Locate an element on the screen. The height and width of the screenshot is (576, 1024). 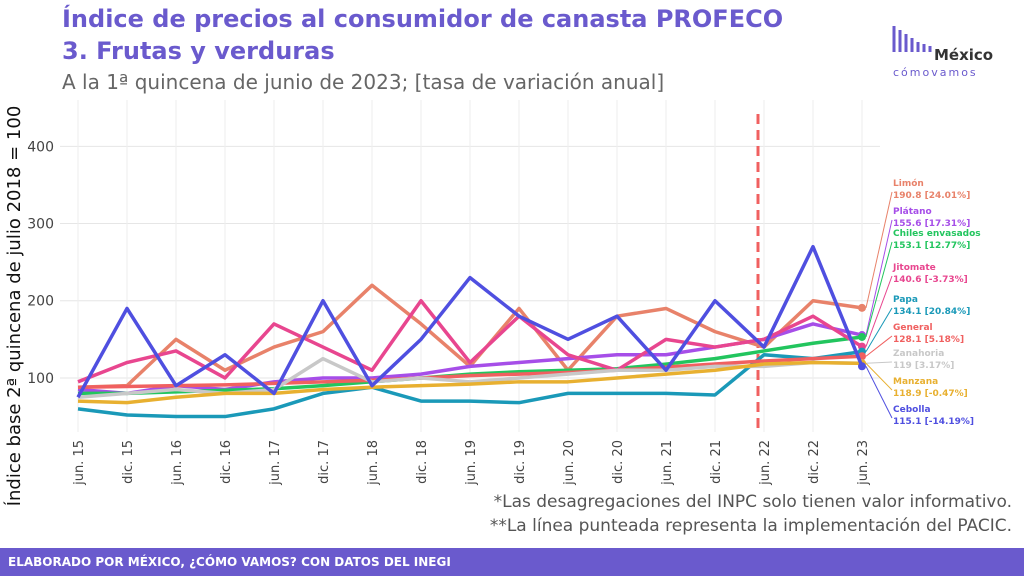
series-name-label: Jitomate is located at coordinates (914, 268).